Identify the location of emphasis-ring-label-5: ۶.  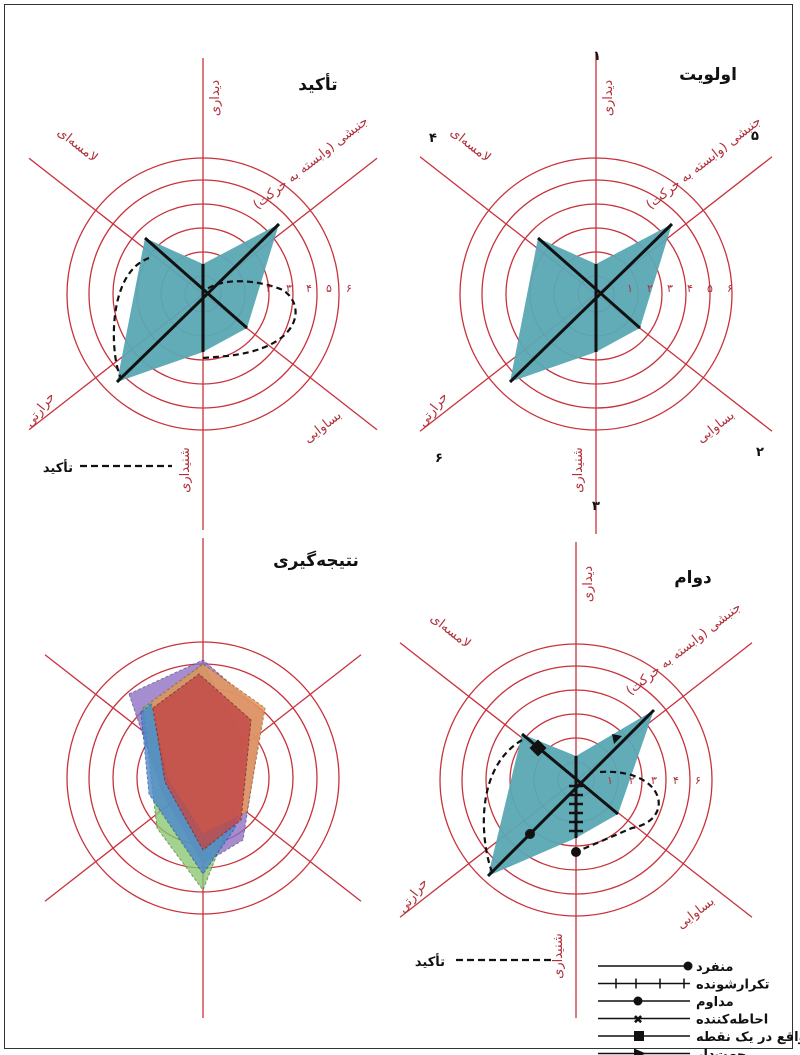
(349, 288).